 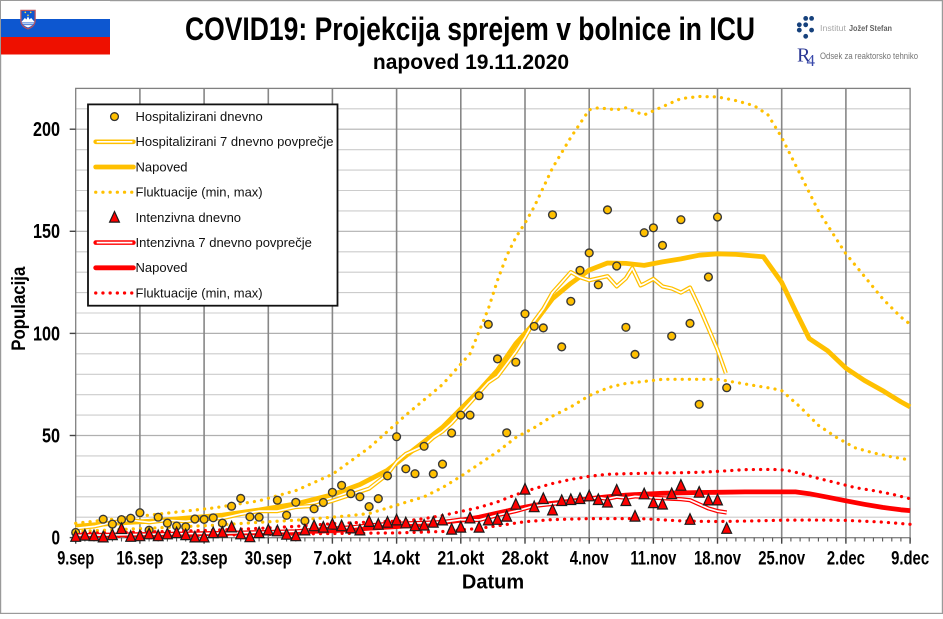 What do you see at coordinates (460, 559) in the screenshot?
I see `svg-text: 21.okt` at bounding box center [460, 559].